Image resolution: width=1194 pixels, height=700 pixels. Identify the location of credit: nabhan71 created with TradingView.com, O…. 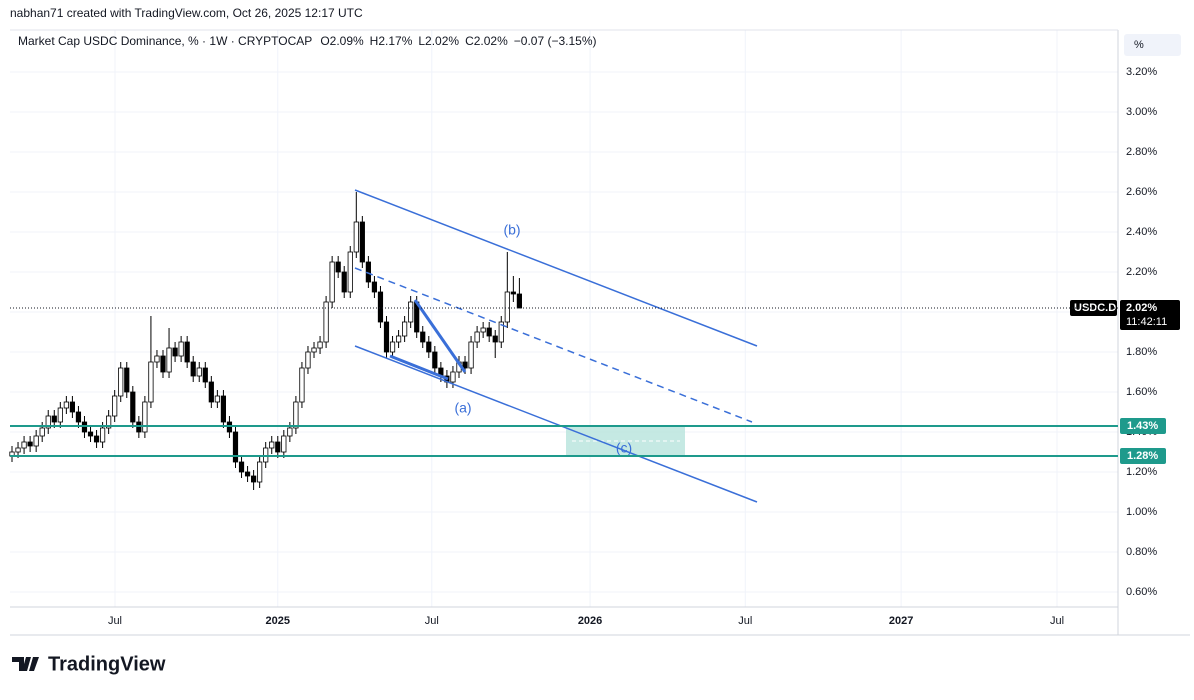
(186, 13).